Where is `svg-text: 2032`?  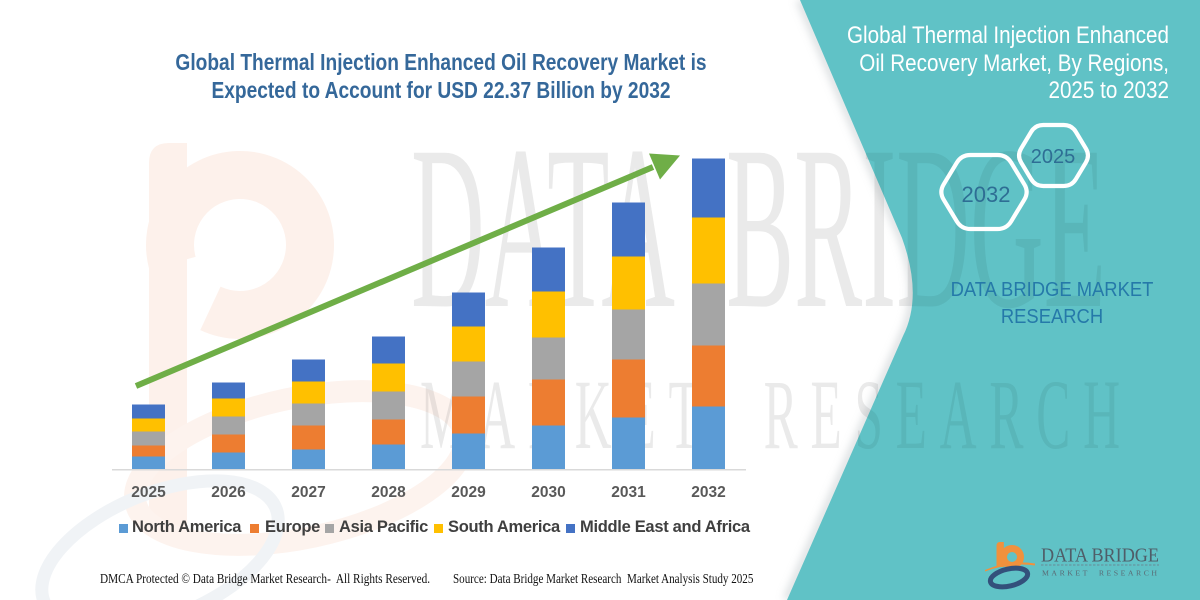 svg-text: 2032 is located at coordinates (986, 194).